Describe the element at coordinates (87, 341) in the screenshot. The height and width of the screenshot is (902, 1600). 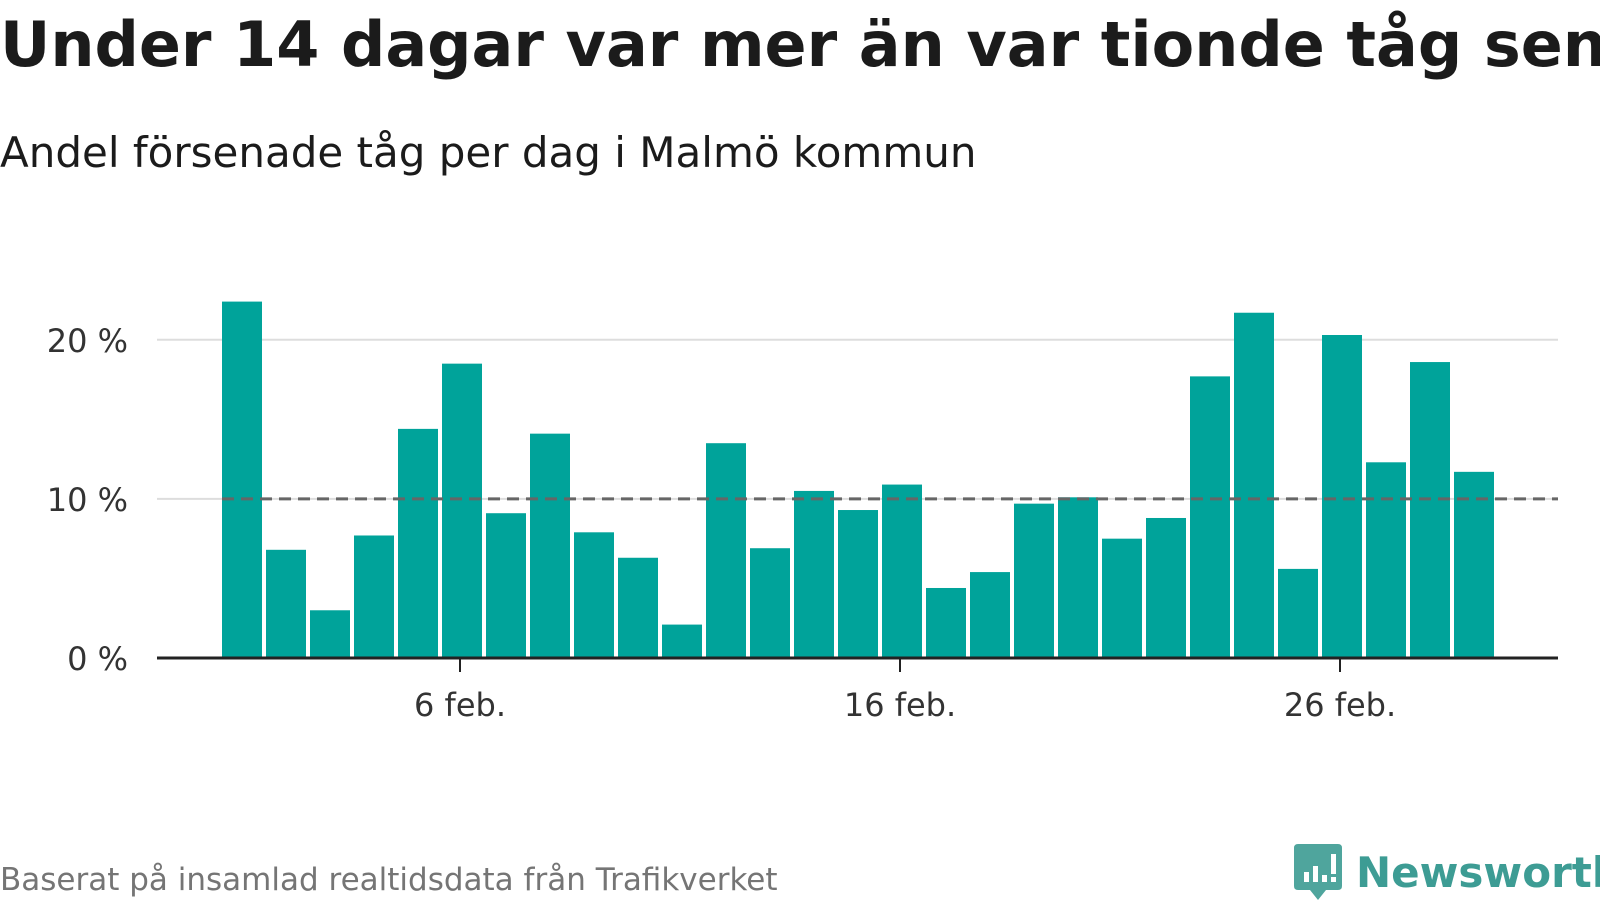
I see `y-tick-label: 20 %` at that location.